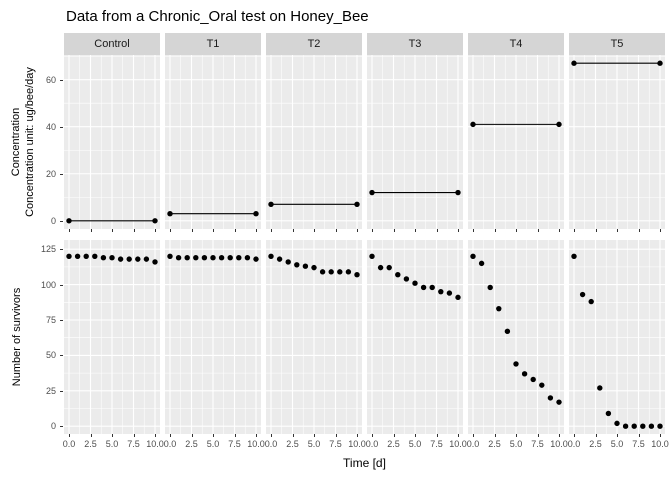  What do you see at coordinates (516, 337) in the screenshot?
I see `survivors-panel-t4` at bounding box center [516, 337].